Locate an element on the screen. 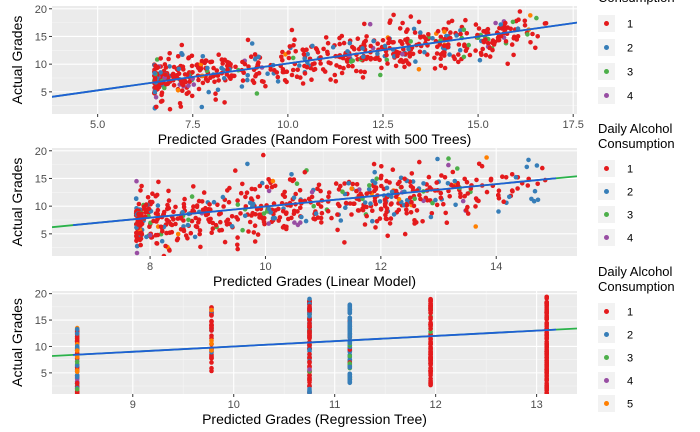  x-tick-label: 13 is located at coordinates (536, 405).